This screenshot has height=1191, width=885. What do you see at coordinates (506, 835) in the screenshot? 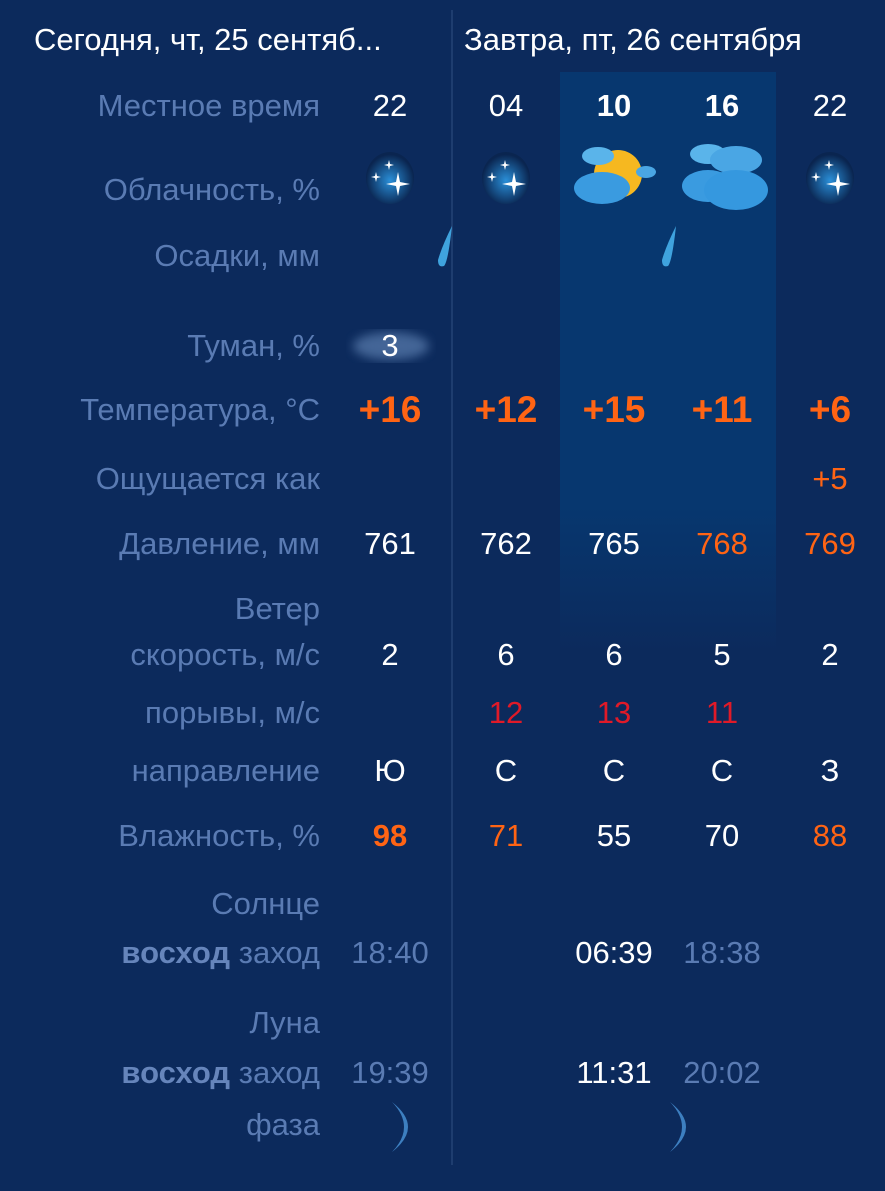
I see `humidity: 71` at bounding box center [506, 835].